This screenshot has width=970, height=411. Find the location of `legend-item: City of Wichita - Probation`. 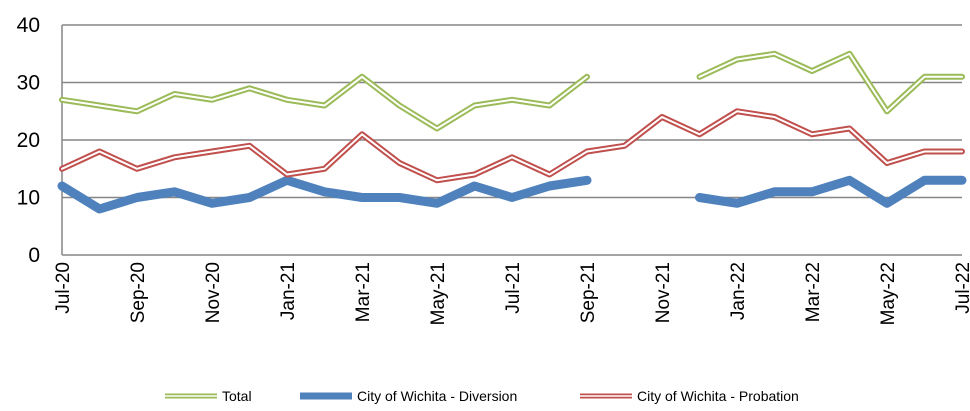

legend-item: City of Wichita - Probation is located at coordinates (689, 396).